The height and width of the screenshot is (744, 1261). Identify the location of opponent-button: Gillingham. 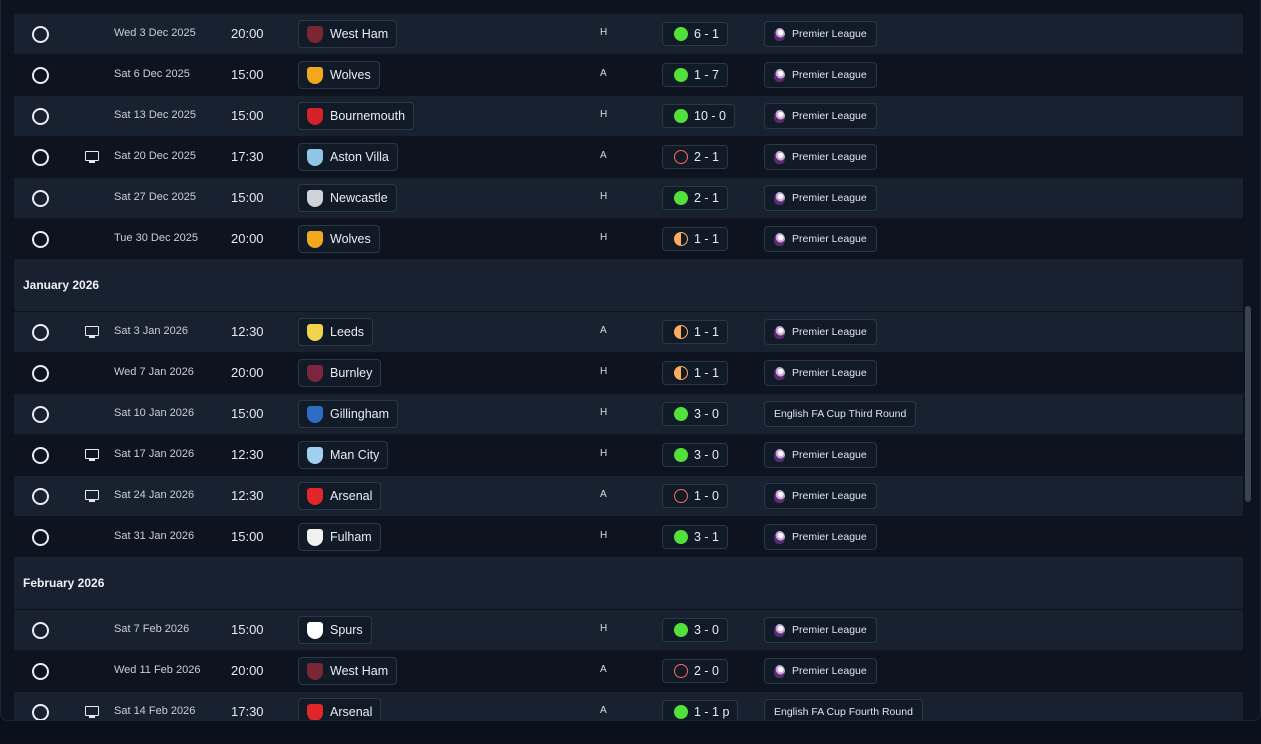
(348, 414).